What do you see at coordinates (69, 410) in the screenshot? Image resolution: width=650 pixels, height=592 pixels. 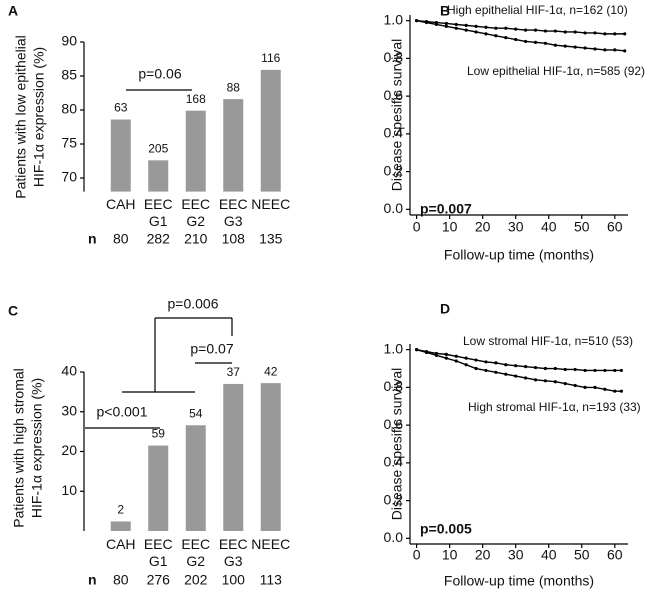 I see `y-tick-label: 30` at bounding box center [69, 410].